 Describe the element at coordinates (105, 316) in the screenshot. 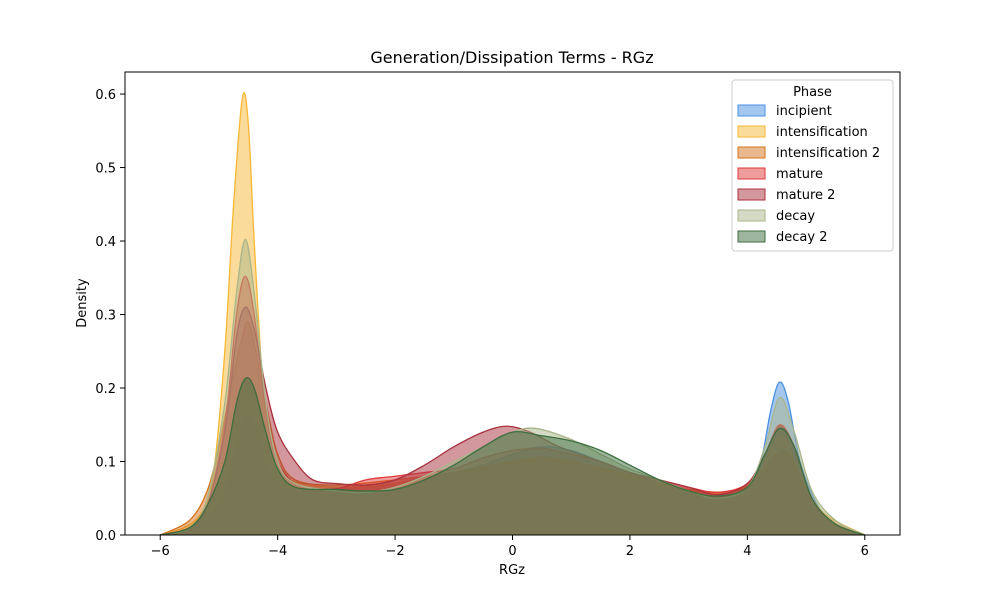

I see `y-tick-label: 0.3` at that location.